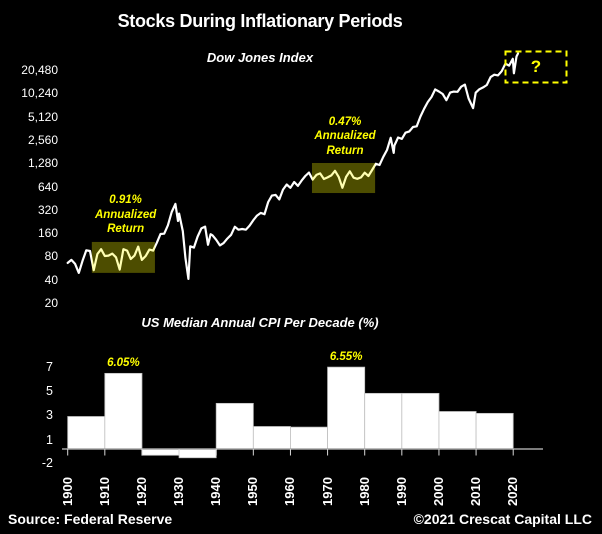 The height and width of the screenshot is (534, 602). I want to click on year-label-1930: 1930, so click(179, 491).